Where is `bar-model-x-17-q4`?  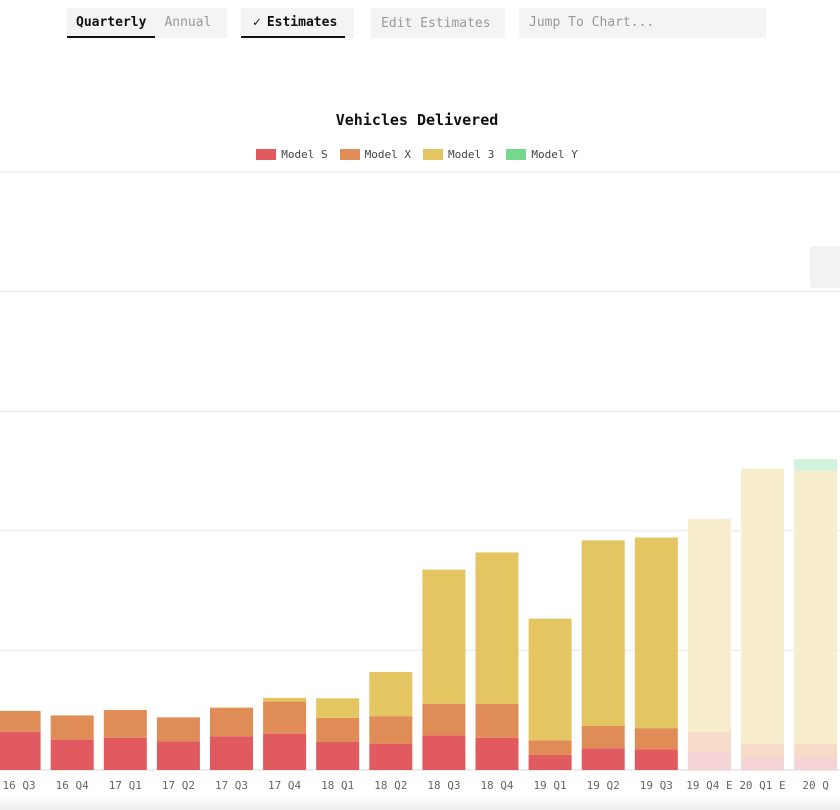 bar-model-x-17-q4 is located at coordinates (285, 717).